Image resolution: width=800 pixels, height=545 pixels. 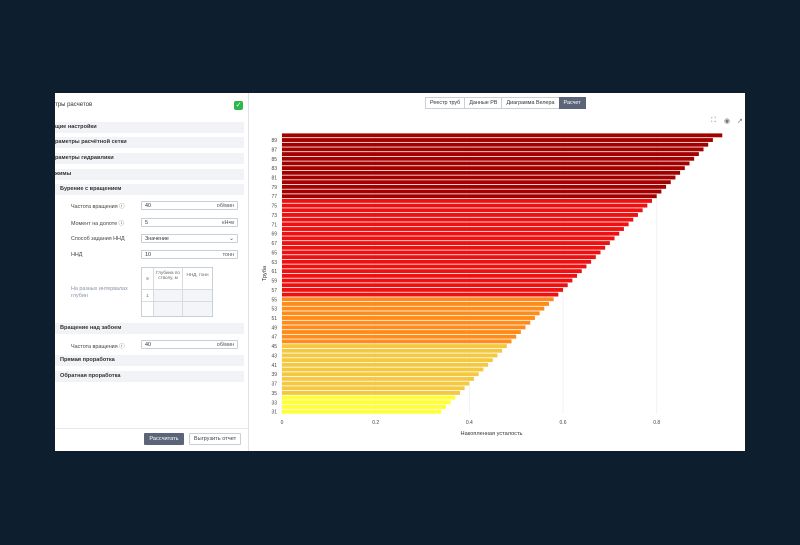 I want to click on y-tick-label: 89, so click(x=274, y=141).